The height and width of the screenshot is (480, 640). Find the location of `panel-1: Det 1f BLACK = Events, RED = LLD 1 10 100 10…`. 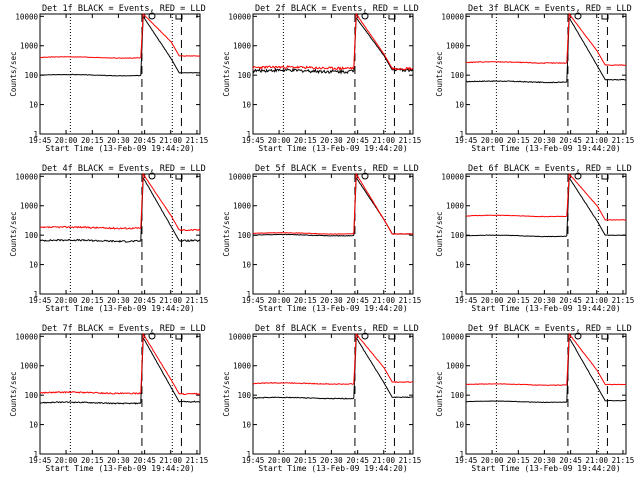

panel-1: Det 1f BLACK = Events, RED = LLD 1 10 100 10… is located at coordinates (108, 78).